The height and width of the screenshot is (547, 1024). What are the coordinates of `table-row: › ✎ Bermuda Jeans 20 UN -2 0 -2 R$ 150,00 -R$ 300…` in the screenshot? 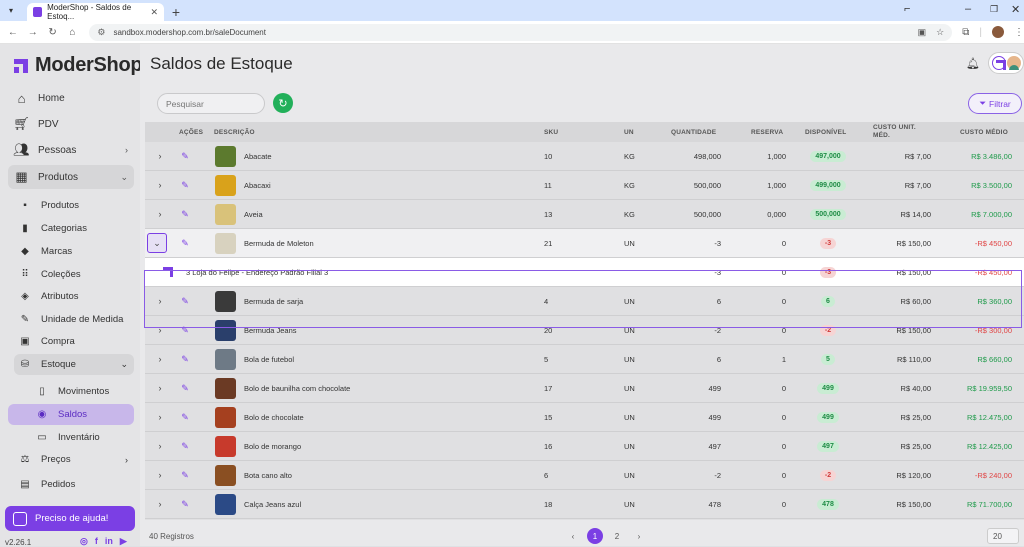 It's located at (584, 330).